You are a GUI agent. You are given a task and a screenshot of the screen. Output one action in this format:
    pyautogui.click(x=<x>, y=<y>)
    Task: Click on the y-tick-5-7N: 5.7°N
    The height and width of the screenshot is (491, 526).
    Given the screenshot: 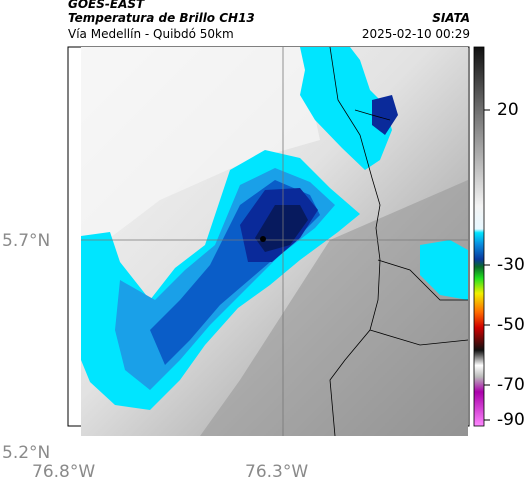 What is the action you would take?
    pyautogui.click(x=26, y=241)
    